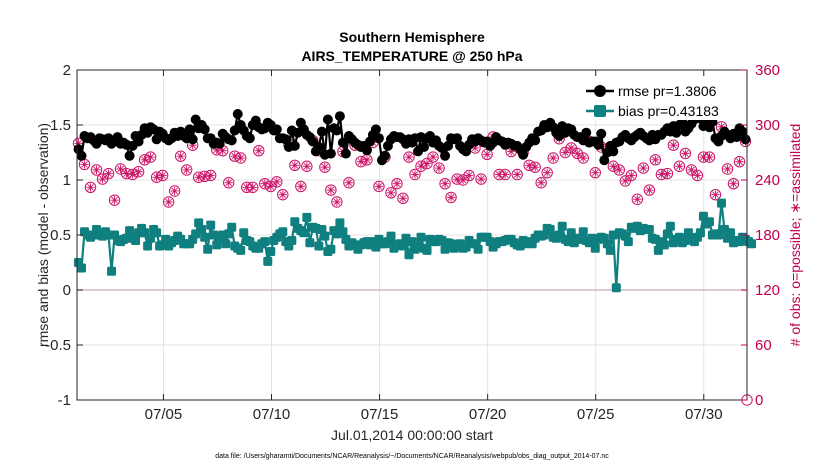  Describe the element at coordinates (67, 180) in the screenshot. I see `y-tick-label-left: 1` at that location.